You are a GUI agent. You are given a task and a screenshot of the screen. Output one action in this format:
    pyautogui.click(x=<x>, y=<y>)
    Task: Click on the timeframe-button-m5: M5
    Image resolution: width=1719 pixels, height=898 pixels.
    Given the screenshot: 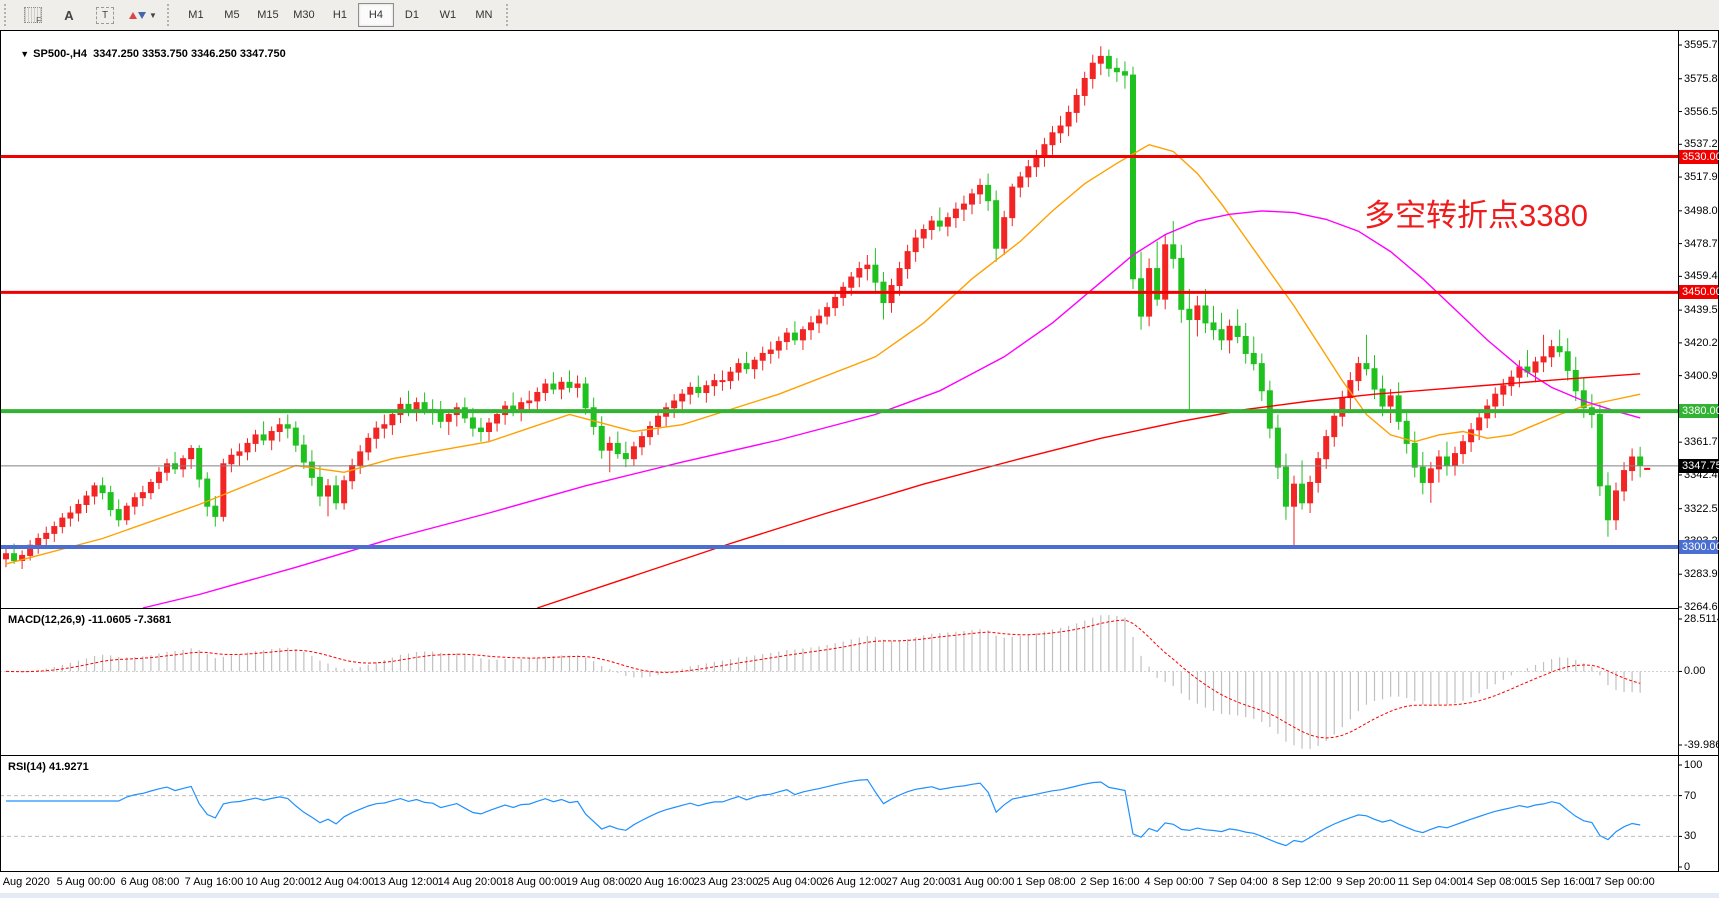 What is the action you would take?
    pyautogui.click(x=232, y=15)
    